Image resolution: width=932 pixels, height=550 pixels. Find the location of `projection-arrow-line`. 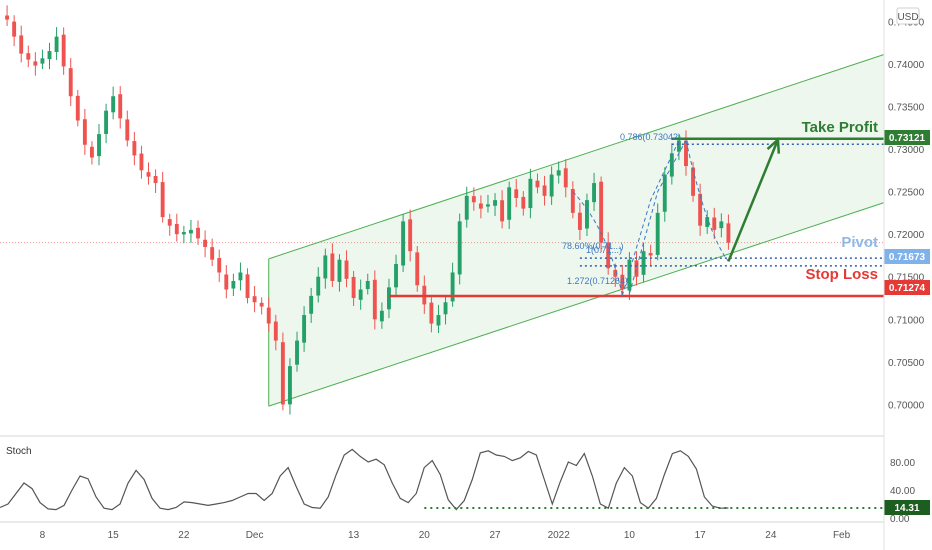

projection-arrow-line is located at coordinates (753, 200).